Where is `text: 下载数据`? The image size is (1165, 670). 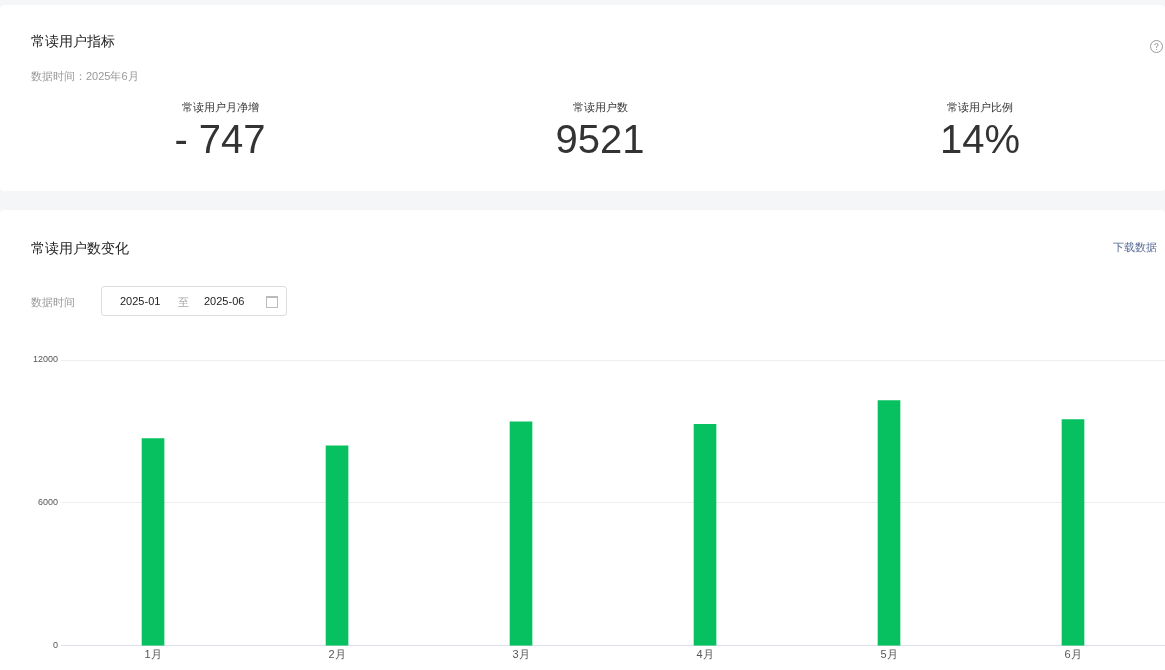 text: 下载数据 is located at coordinates (1135, 247).